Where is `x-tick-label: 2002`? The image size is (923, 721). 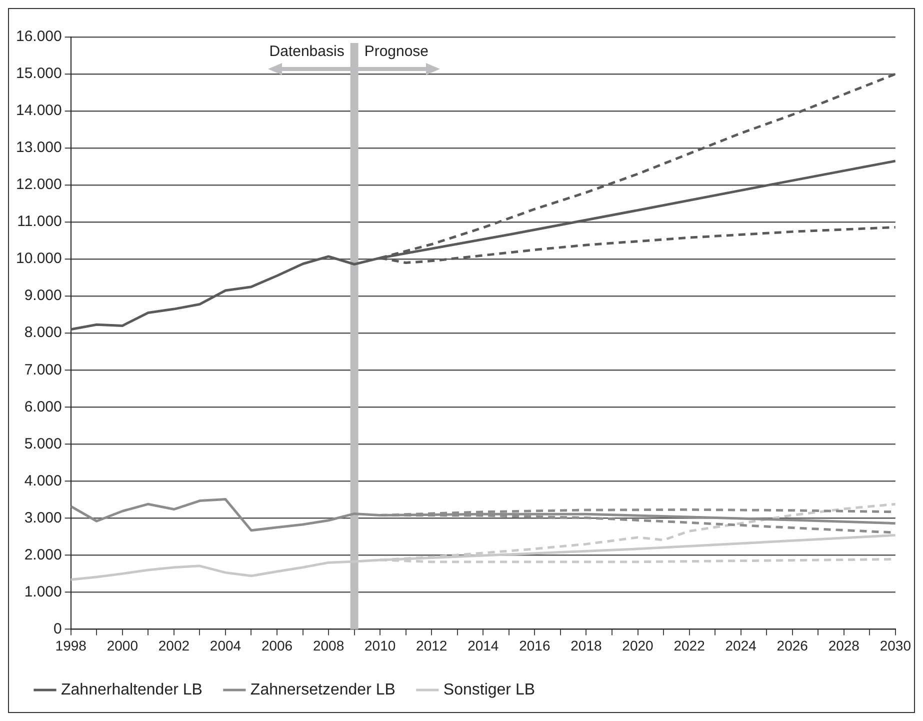
x-tick-label: 2002 is located at coordinates (174, 645).